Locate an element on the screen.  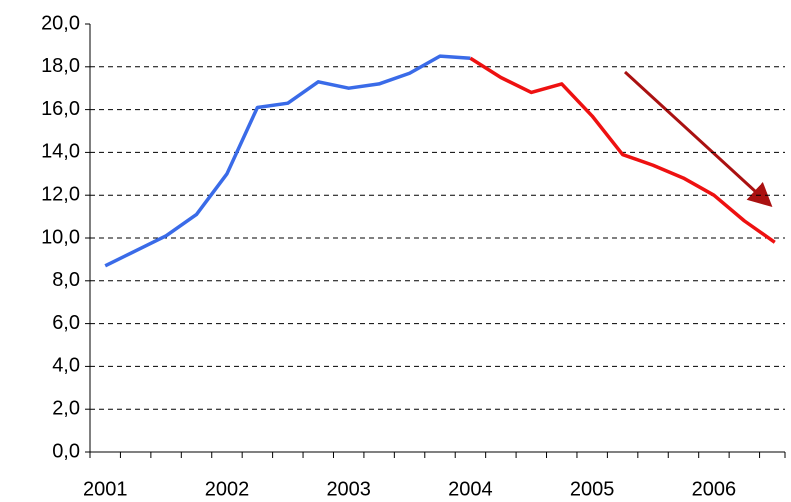
y-tick-label: 12,0 is located at coordinates (60, 194).